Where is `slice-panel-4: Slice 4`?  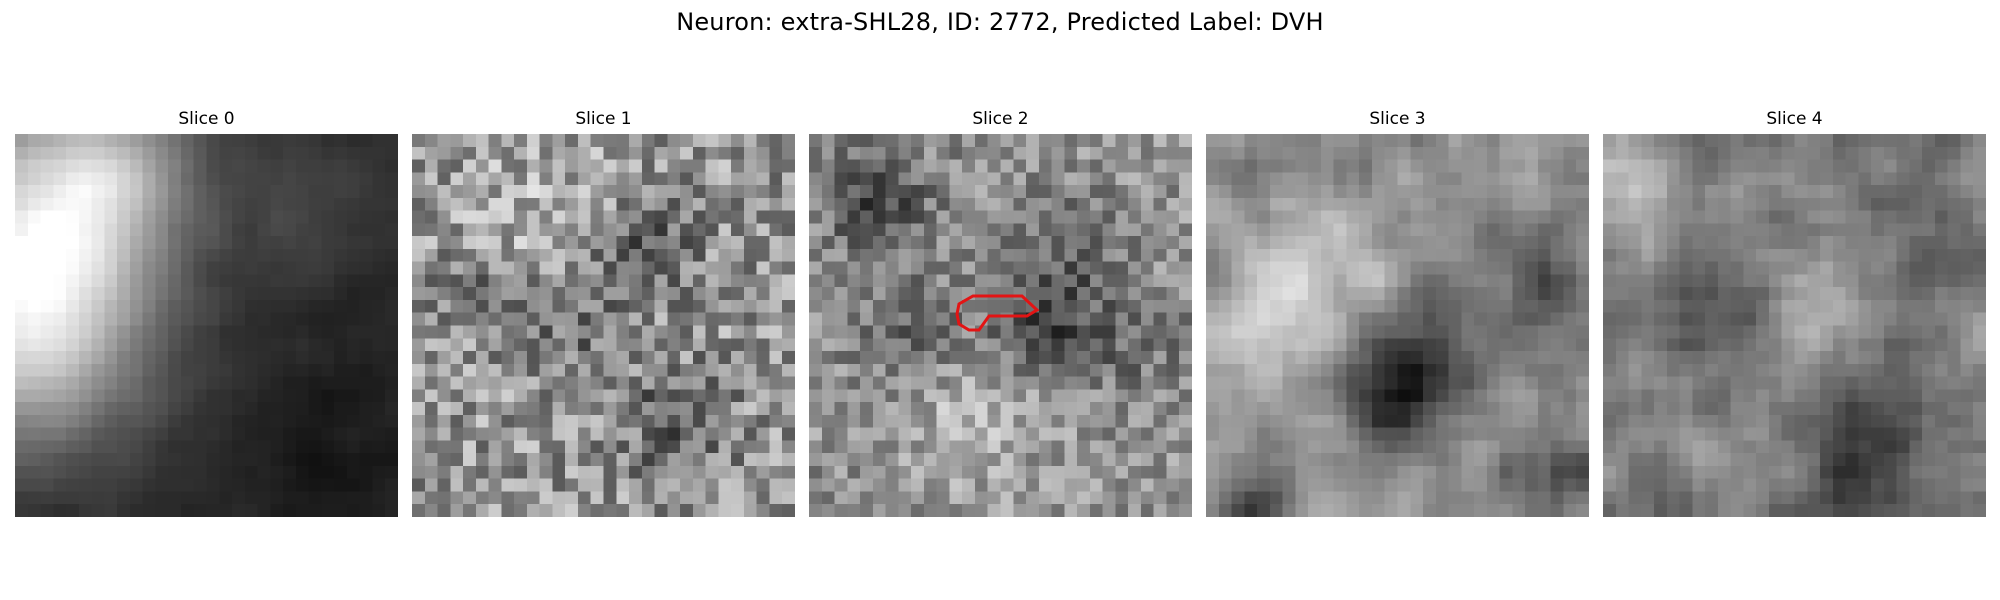 slice-panel-4: Slice 4 is located at coordinates (1794, 312).